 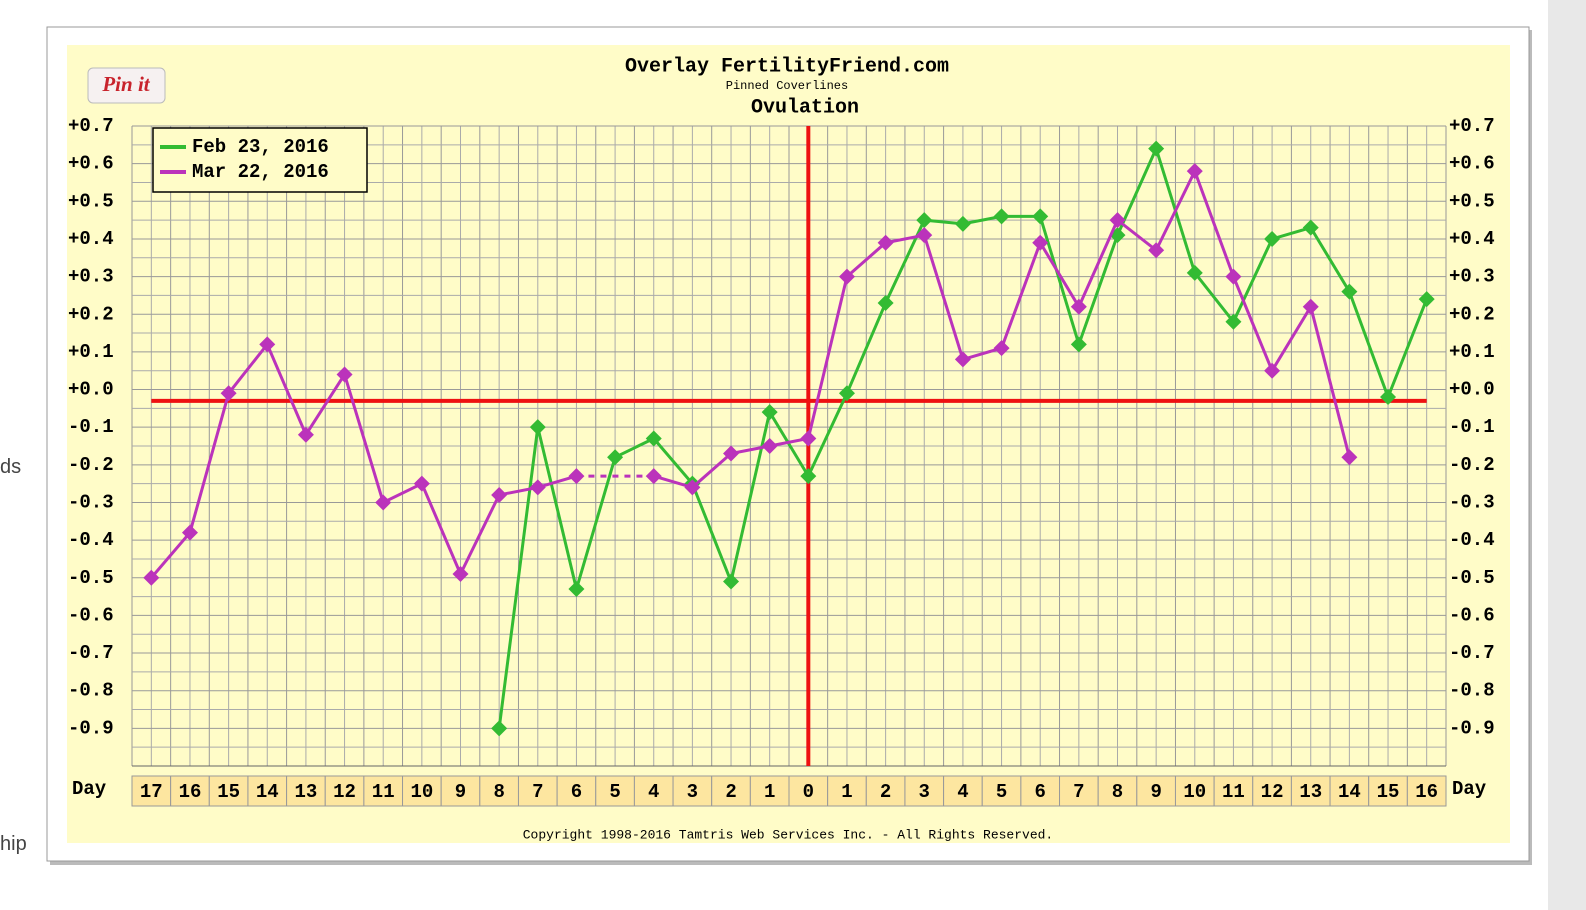 I want to click on y-tick-label: -0.9, so click(x=91, y=728).